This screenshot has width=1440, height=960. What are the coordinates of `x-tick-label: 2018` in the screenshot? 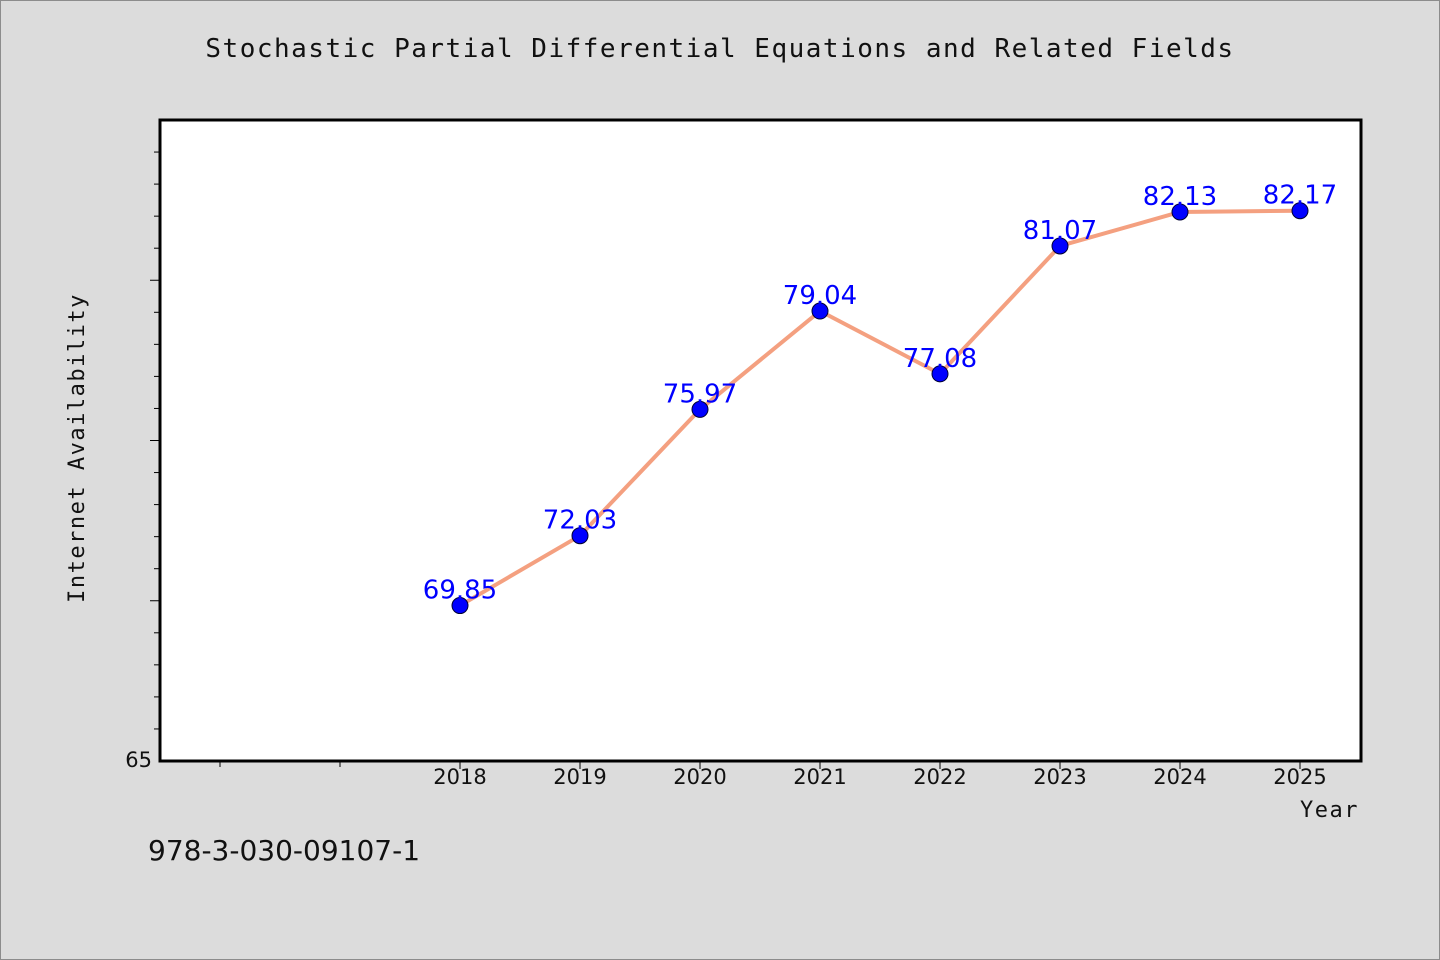 It's located at (459, 777).